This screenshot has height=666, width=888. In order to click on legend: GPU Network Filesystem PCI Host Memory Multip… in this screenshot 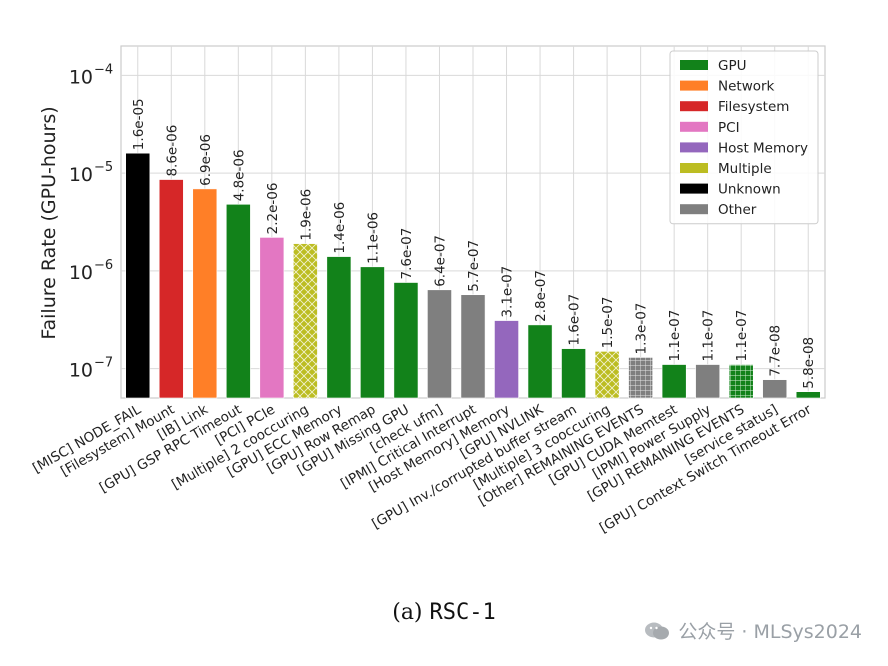, I will do `click(744, 137)`.